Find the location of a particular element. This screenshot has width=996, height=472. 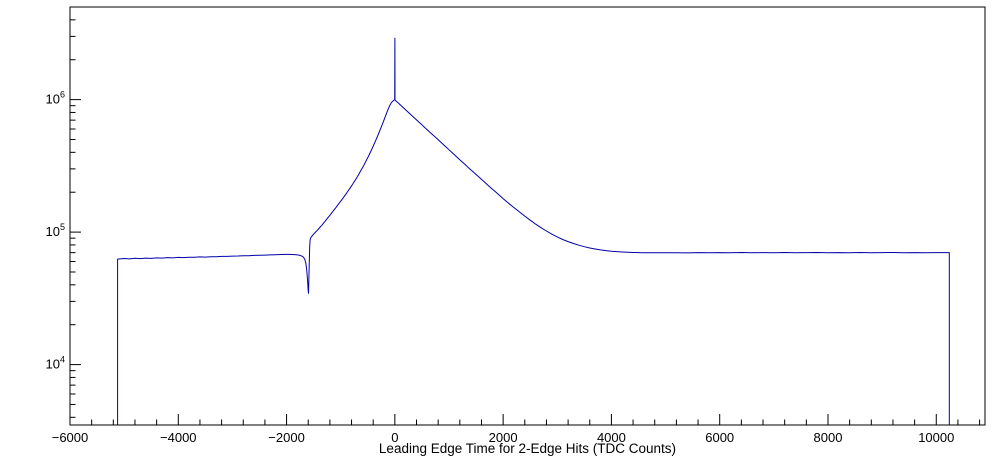

y-tick-label: 10⁵ is located at coordinates (55, 230).